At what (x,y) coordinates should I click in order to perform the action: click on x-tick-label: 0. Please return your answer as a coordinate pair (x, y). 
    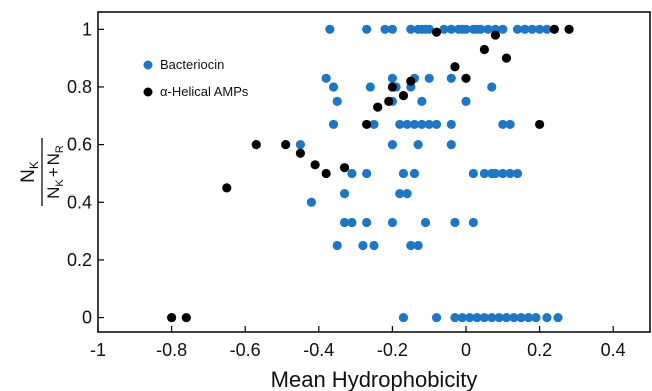
    Looking at the image, I should click on (466, 350).